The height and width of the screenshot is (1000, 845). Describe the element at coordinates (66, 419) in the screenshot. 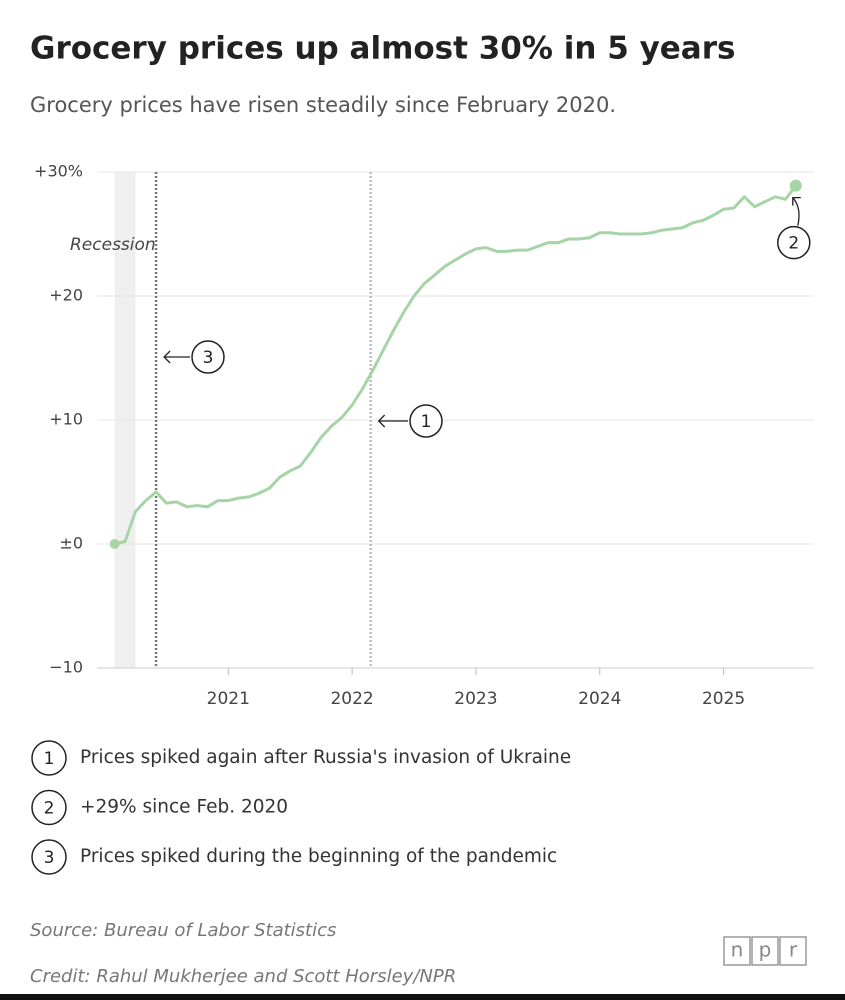

I see `y-tick-label: +10` at that location.